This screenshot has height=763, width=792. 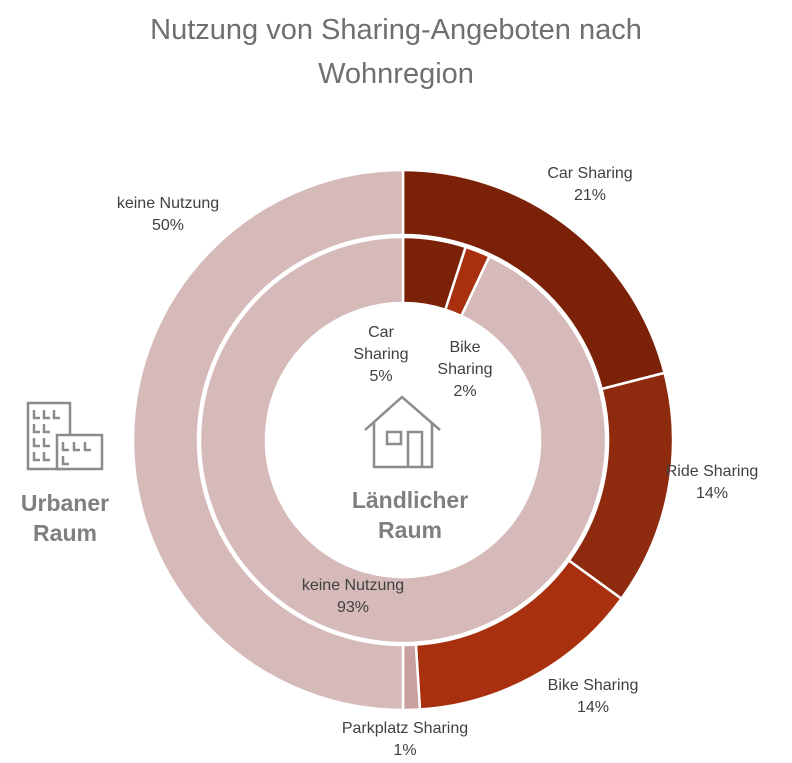 What do you see at coordinates (593, 697) in the screenshot?
I see `data-label: Bike Sharing 14%` at bounding box center [593, 697].